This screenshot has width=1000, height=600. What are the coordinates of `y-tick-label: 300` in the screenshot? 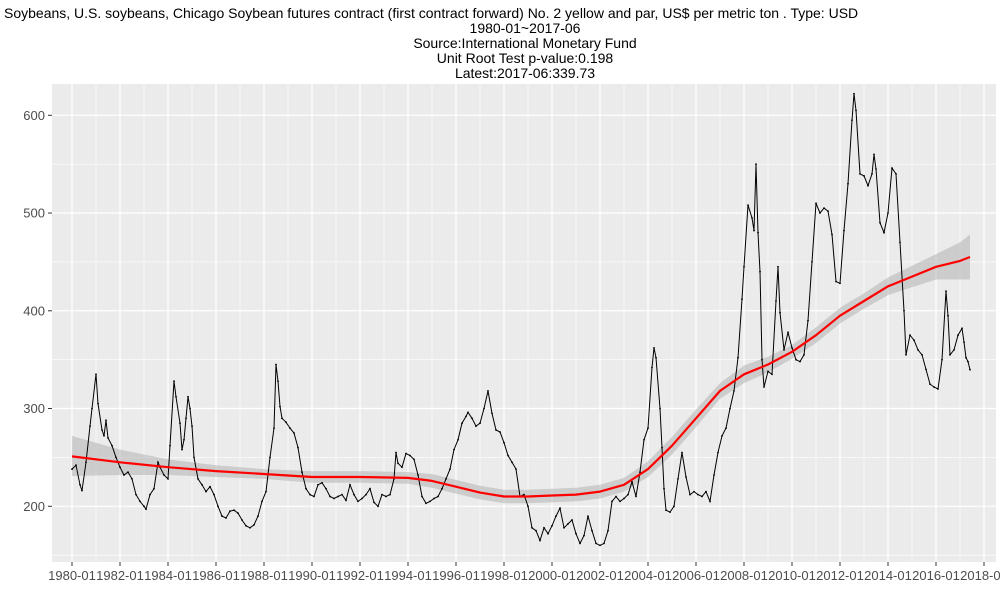 It's located at (34, 408).